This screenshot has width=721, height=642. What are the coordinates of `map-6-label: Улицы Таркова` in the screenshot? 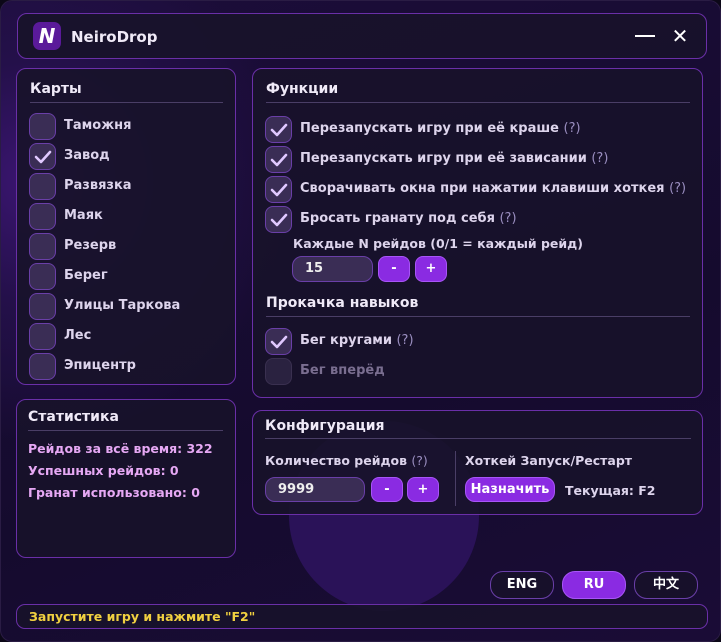 It's located at (122, 305).